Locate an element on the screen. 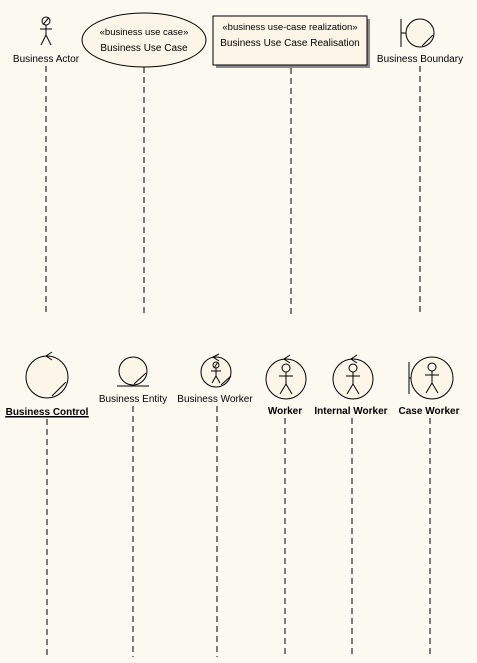  lifeline-worker: Worker is located at coordinates (286, 505).